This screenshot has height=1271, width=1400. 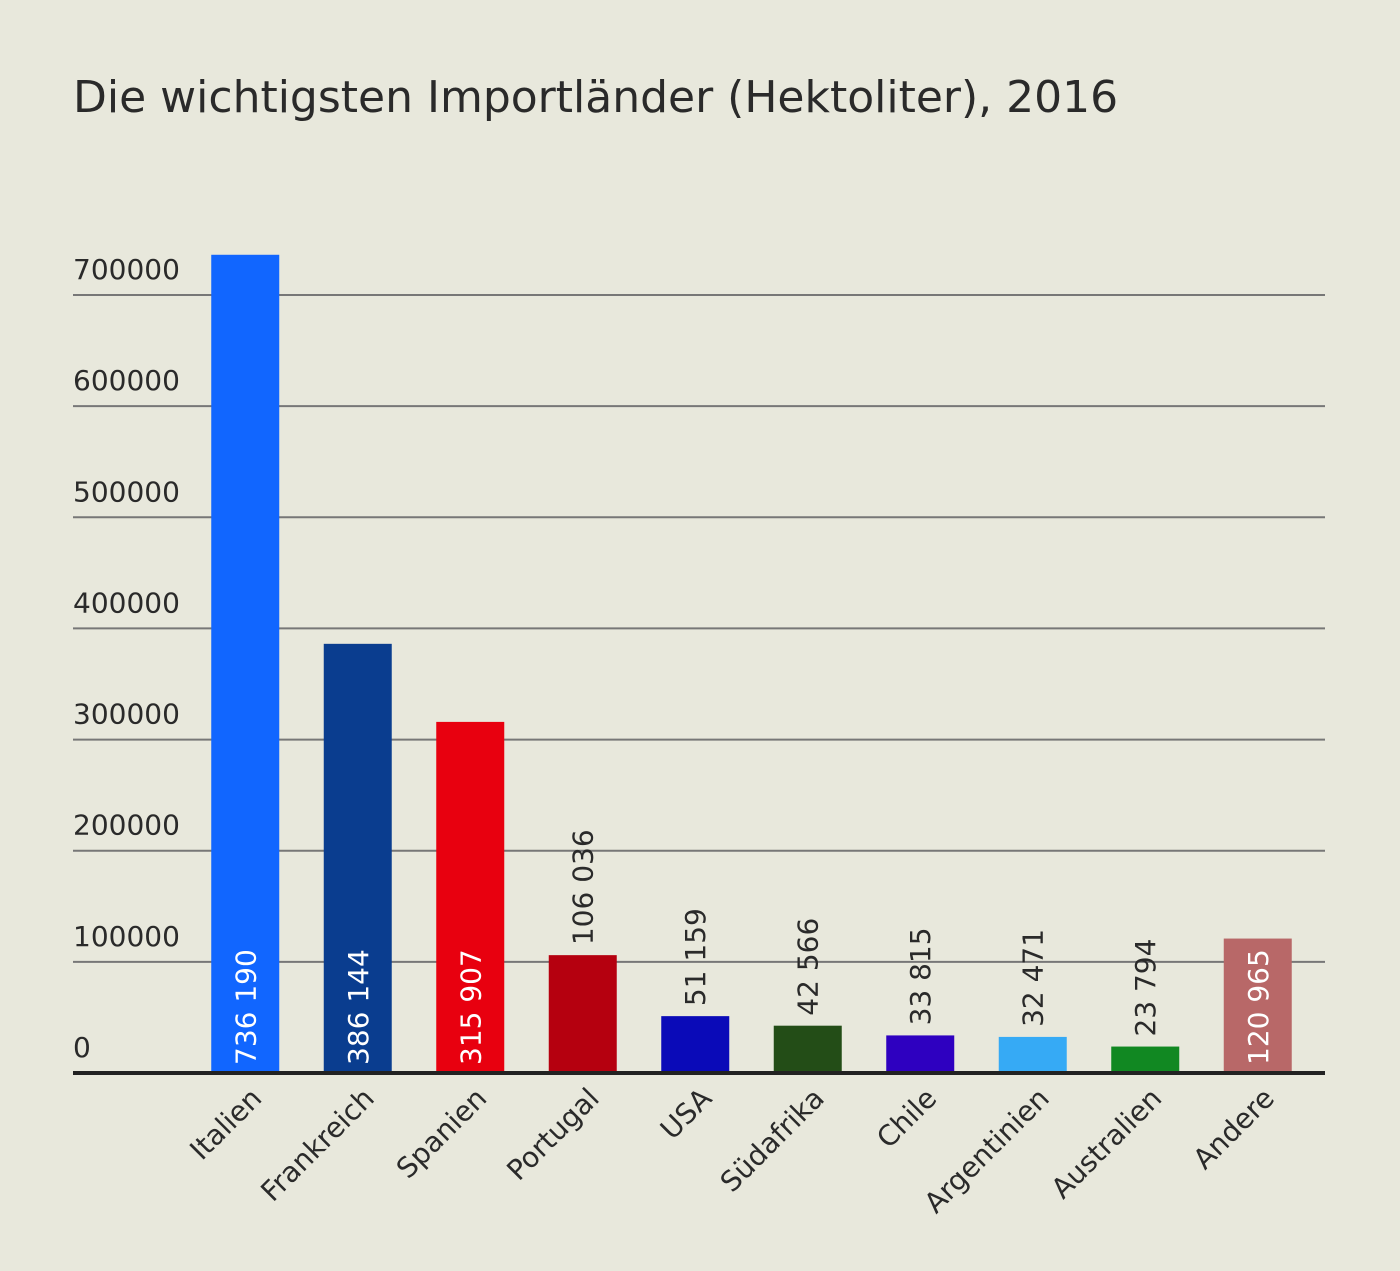 What do you see at coordinates (470, 1007) in the screenshot?
I see `value-label: 315 907` at bounding box center [470, 1007].